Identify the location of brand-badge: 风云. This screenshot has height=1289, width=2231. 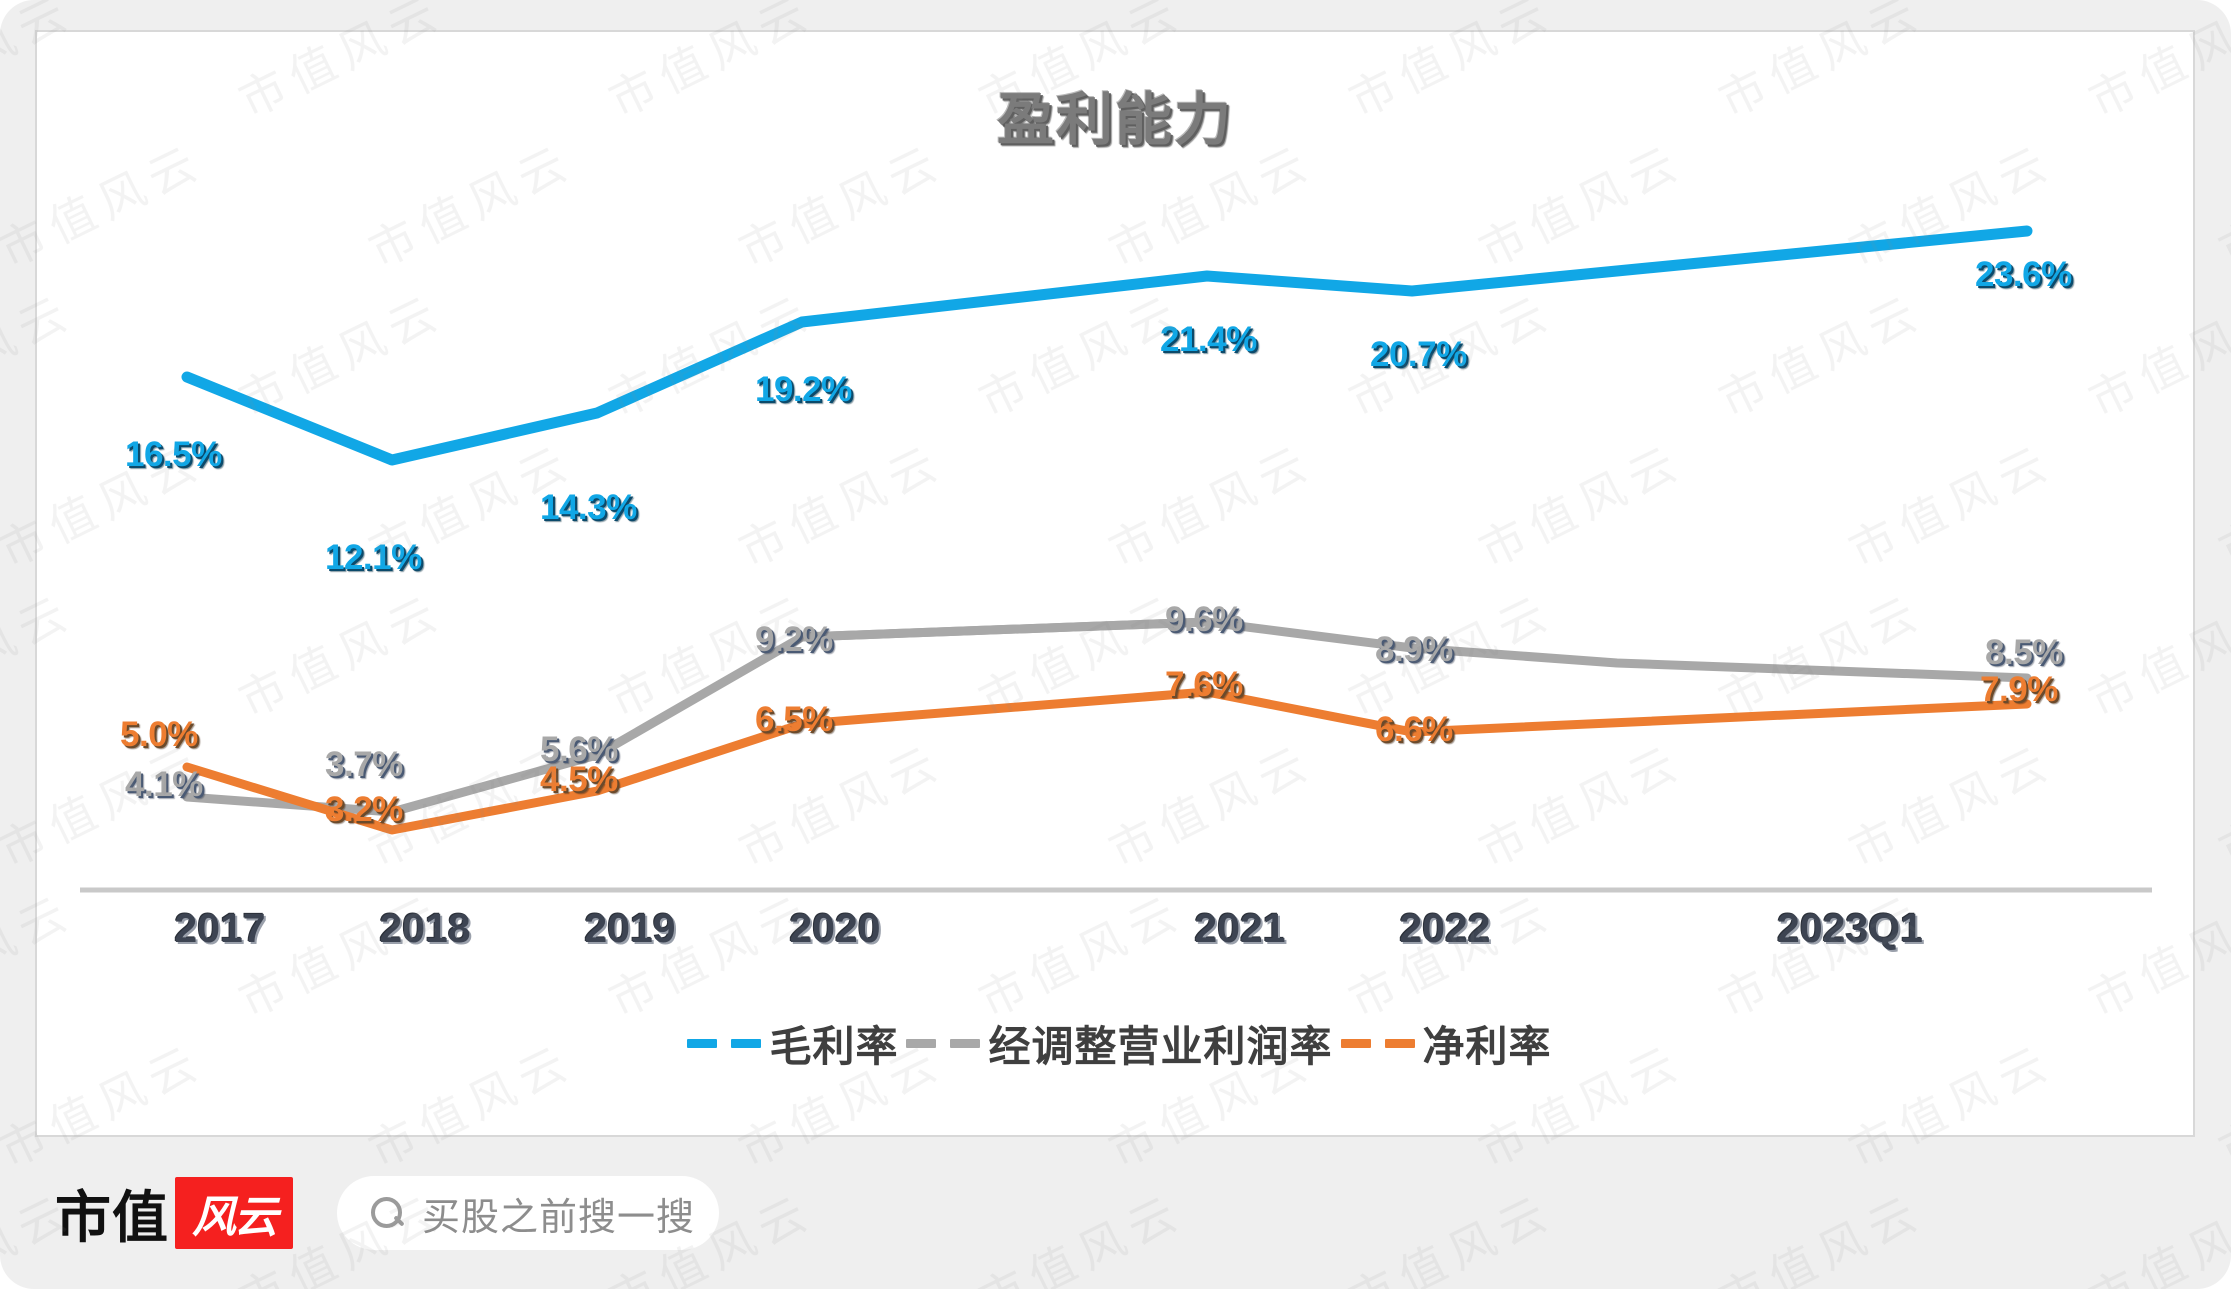
(234, 1213).